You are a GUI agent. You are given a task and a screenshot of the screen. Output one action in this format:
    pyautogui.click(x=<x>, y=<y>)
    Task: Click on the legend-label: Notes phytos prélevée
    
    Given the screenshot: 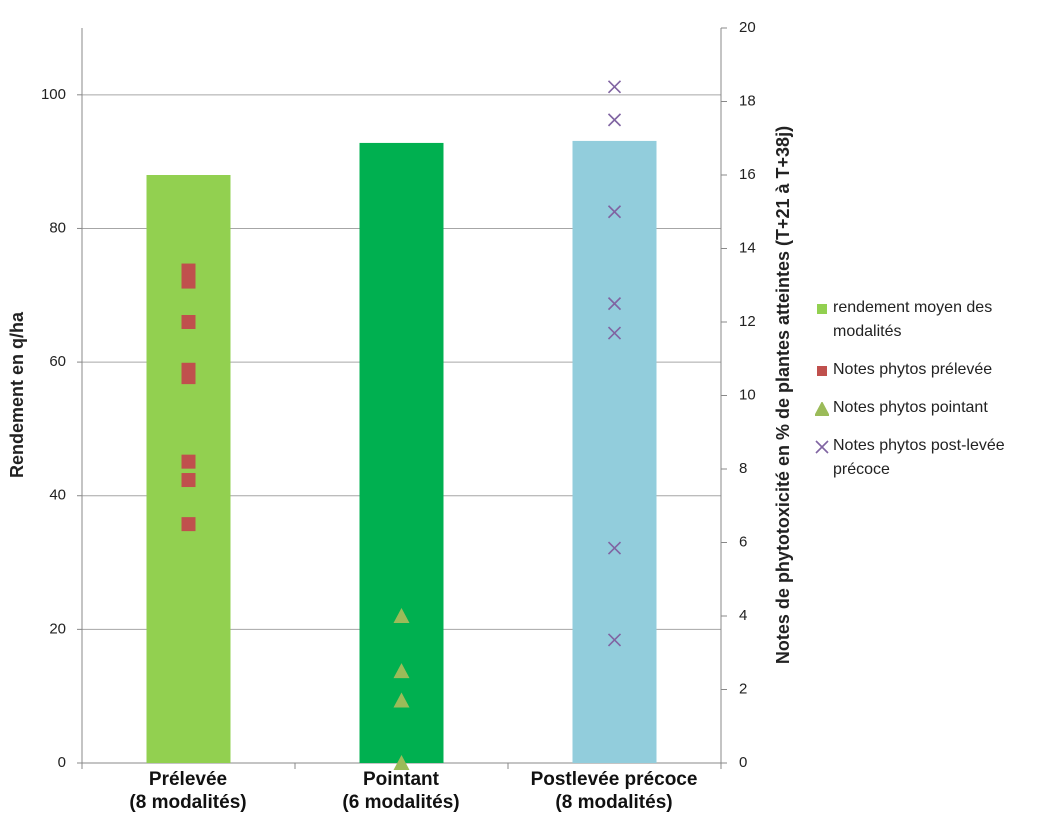 What is the action you would take?
    pyautogui.click(x=913, y=369)
    